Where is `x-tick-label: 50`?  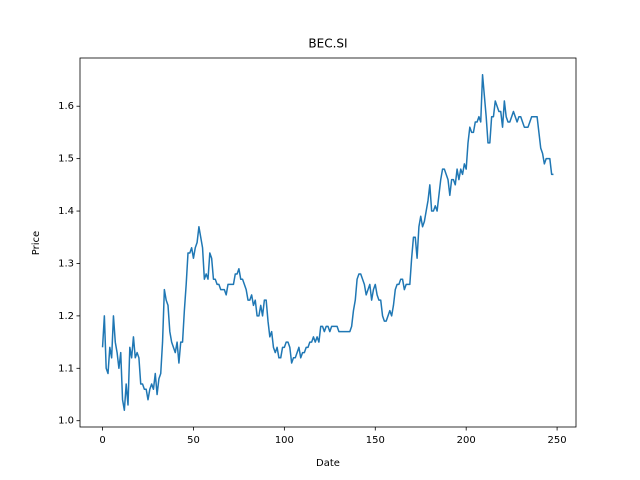
x-tick-label: 50 is located at coordinates (193, 440).